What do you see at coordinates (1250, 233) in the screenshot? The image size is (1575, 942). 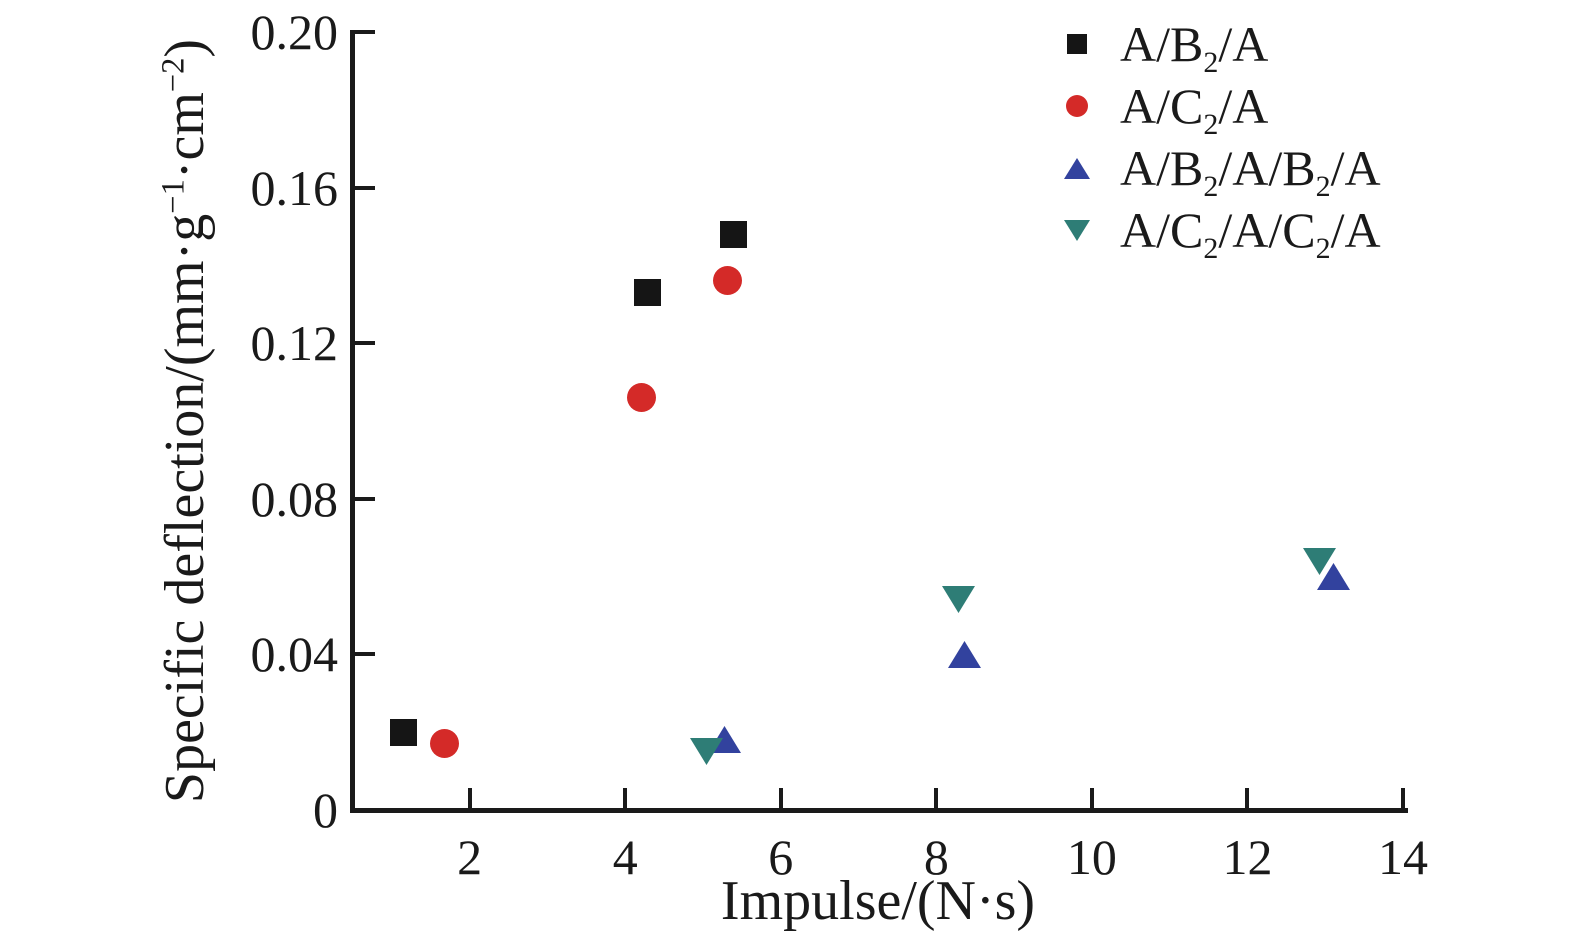 I see `legend-label-ac2ac2a: A/C2/A/C2/A` at bounding box center [1250, 233].